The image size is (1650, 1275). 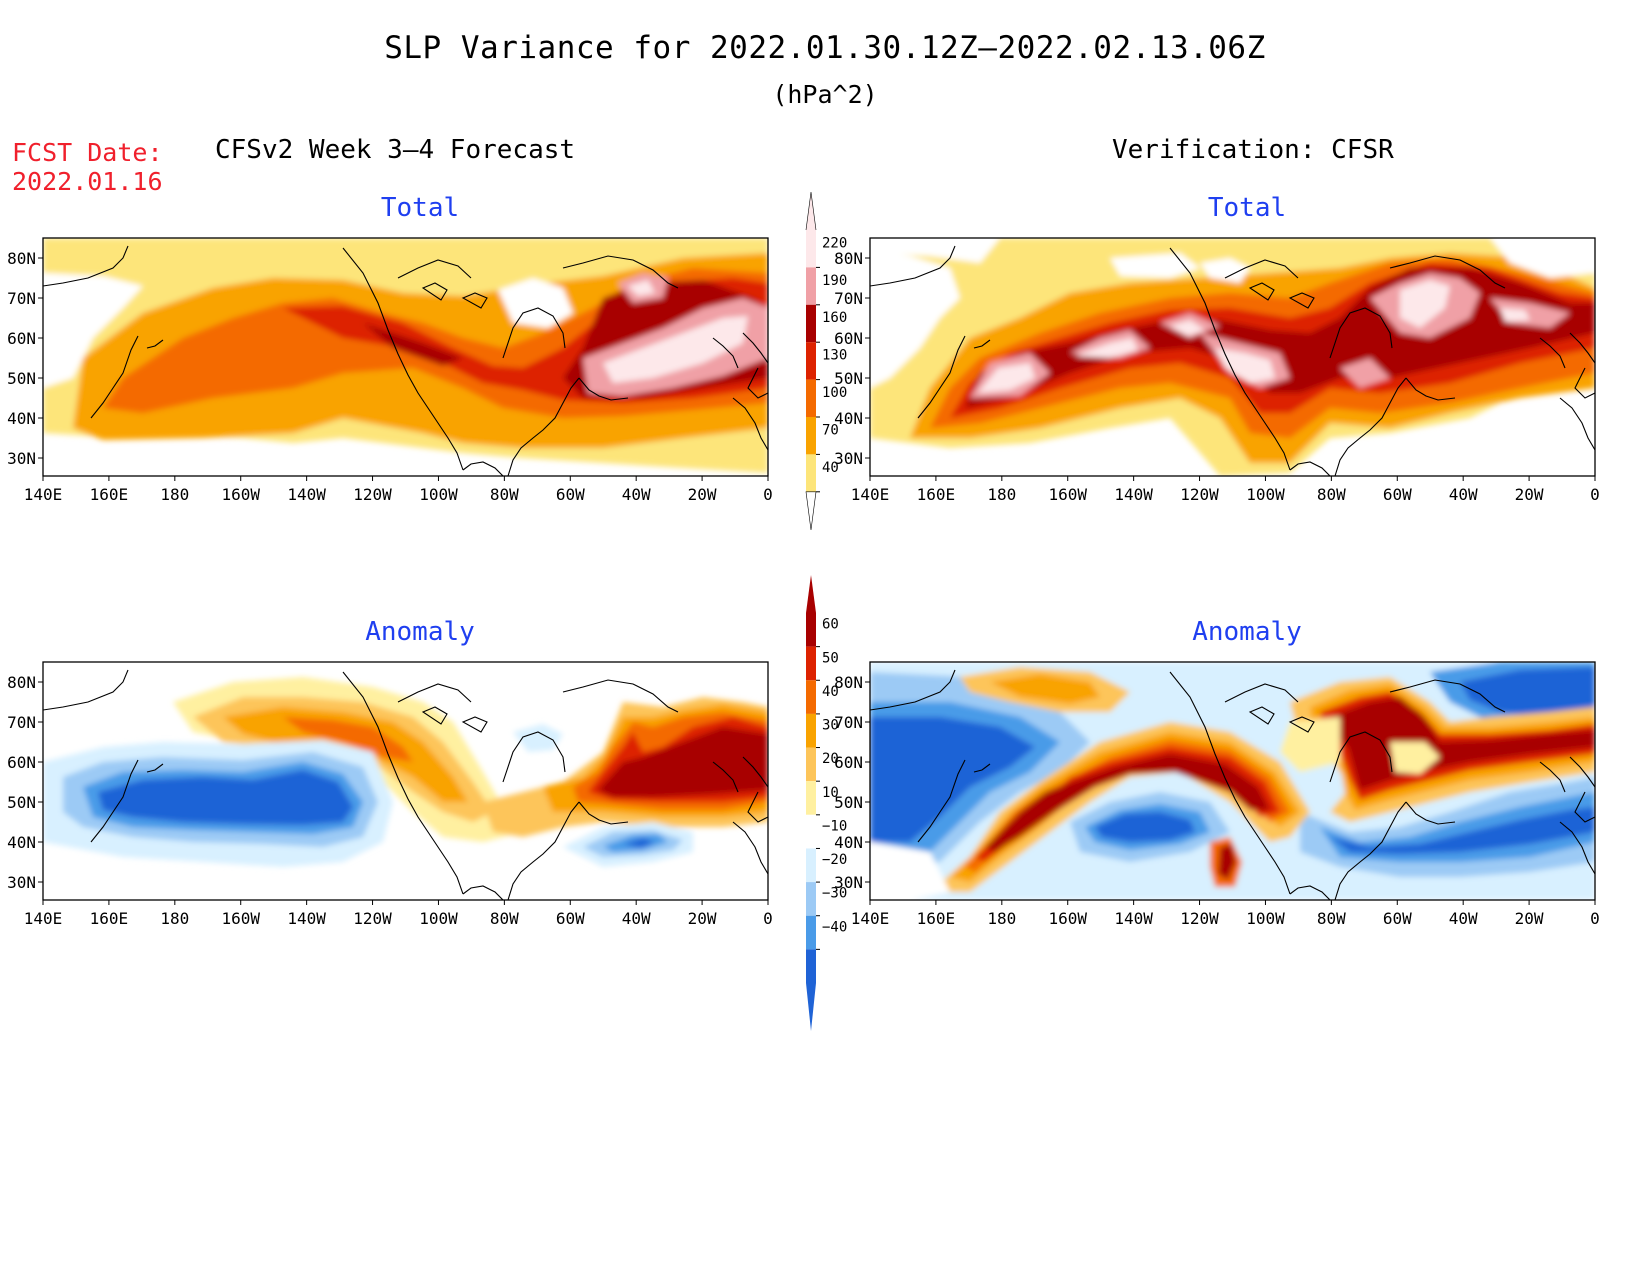 What do you see at coordinates (87, 181) in the screenshot?
I see `fcst-date-value: 2022.01.16` at bounding box center [87, 181].